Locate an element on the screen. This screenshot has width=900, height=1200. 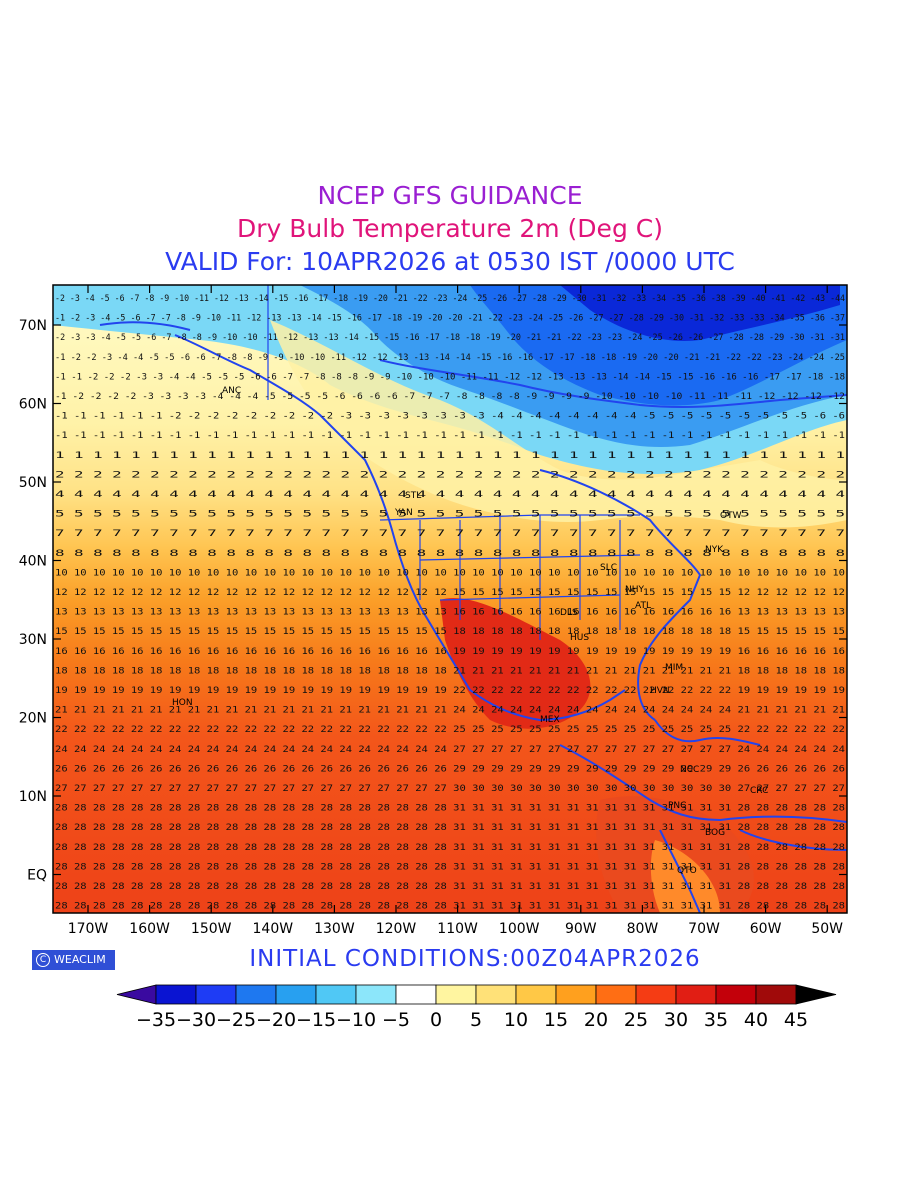
initial-conditions: INITIAL CONDITIONS:00Z04APR2026 is located at coordinates (475, 959).